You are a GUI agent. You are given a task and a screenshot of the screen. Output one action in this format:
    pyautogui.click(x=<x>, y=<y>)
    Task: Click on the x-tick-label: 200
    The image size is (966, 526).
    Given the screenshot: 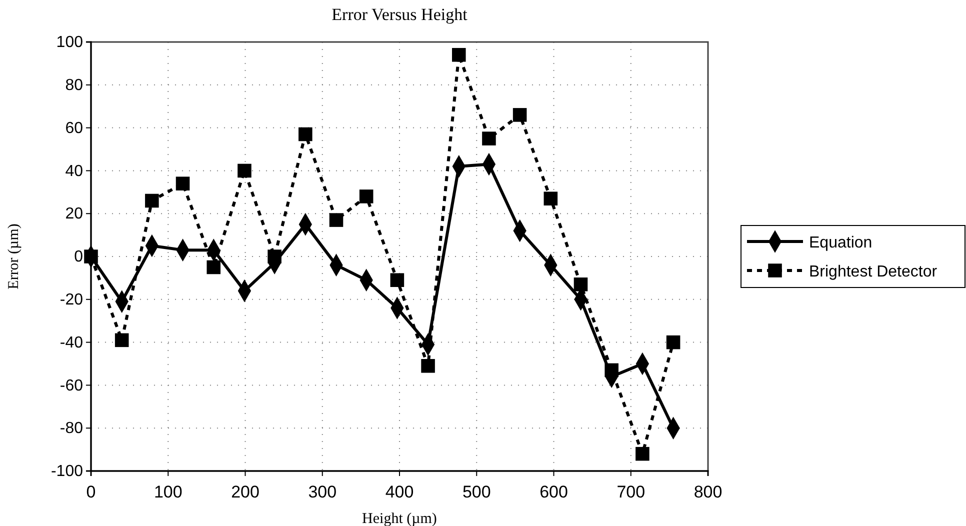 What is the action you would take?
    pyautogui.click(x=245, y=492)
    